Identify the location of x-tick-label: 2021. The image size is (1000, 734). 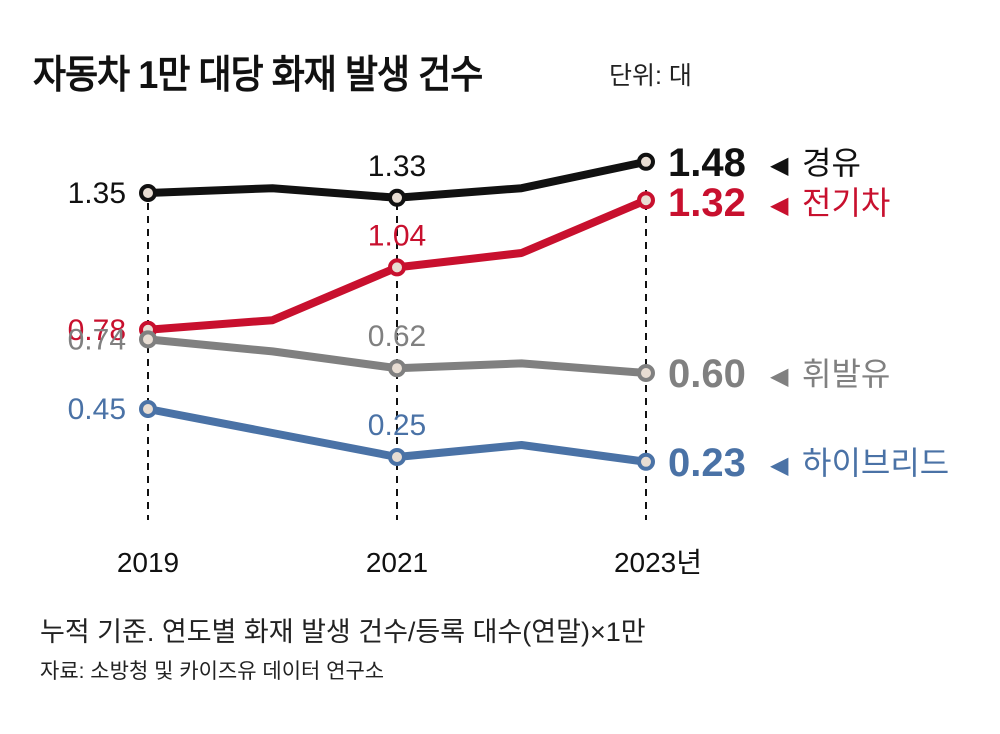
(397, 562).